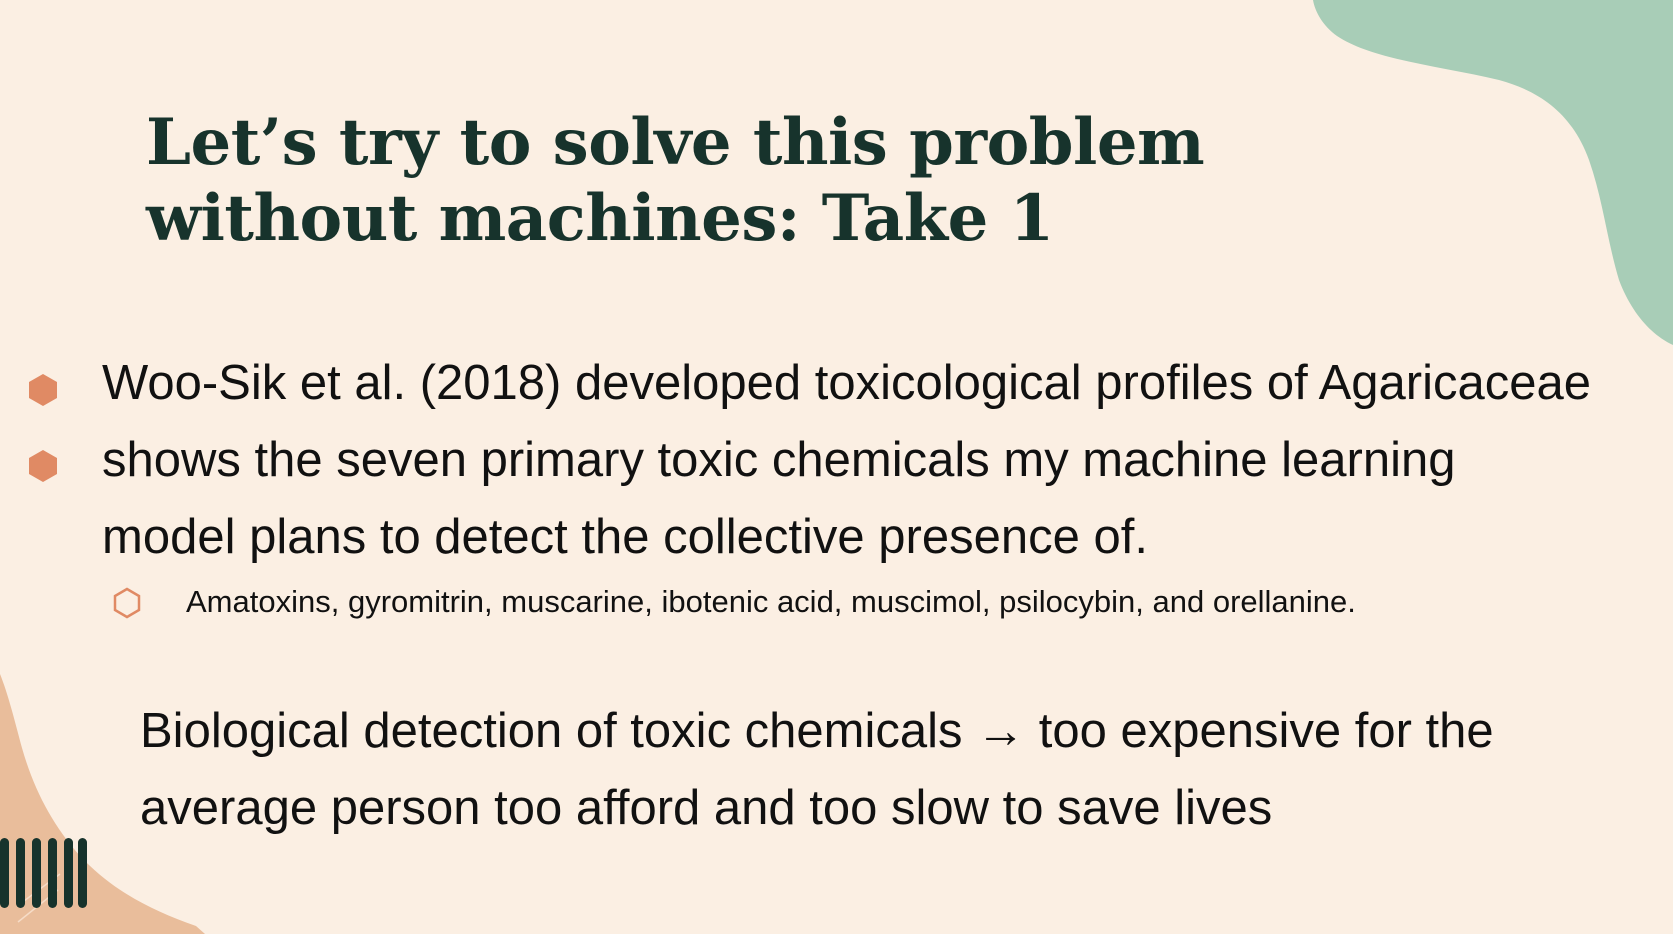 The width and height of the screenshot is (1673, 934). Describe the element at coordinates (127, 603) in the screenshot. I see `hexagon-outline-bullet-icon` at that location.